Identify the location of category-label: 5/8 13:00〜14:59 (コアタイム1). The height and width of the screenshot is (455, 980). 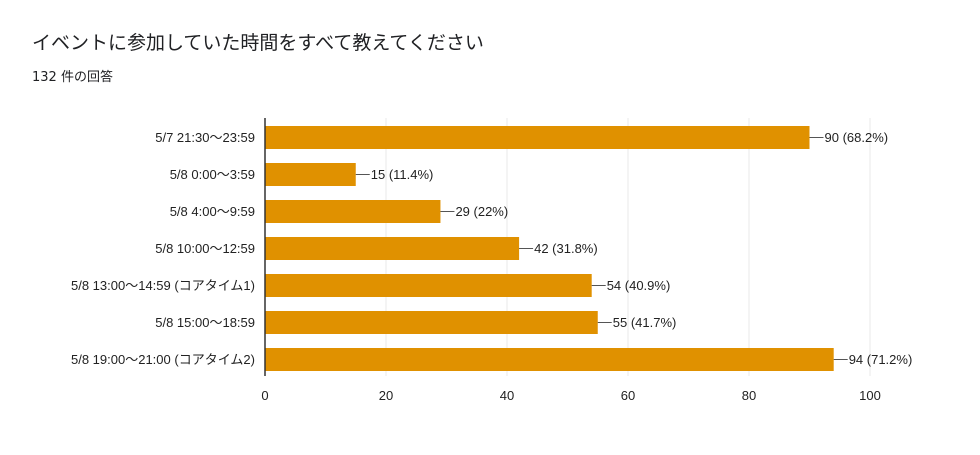
(163, 285).